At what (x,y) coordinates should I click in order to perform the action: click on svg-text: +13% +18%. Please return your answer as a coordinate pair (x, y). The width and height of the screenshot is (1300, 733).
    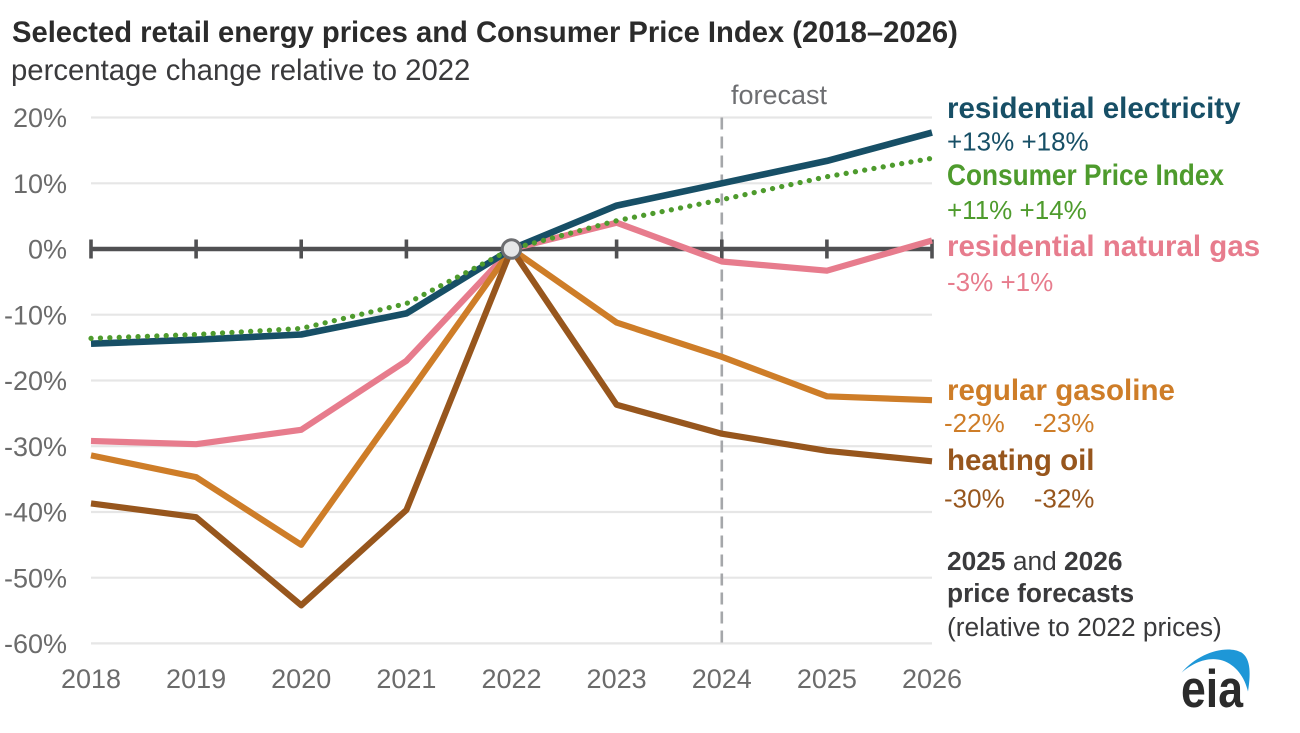
    Looking at the image, I should click on (1018, 142).